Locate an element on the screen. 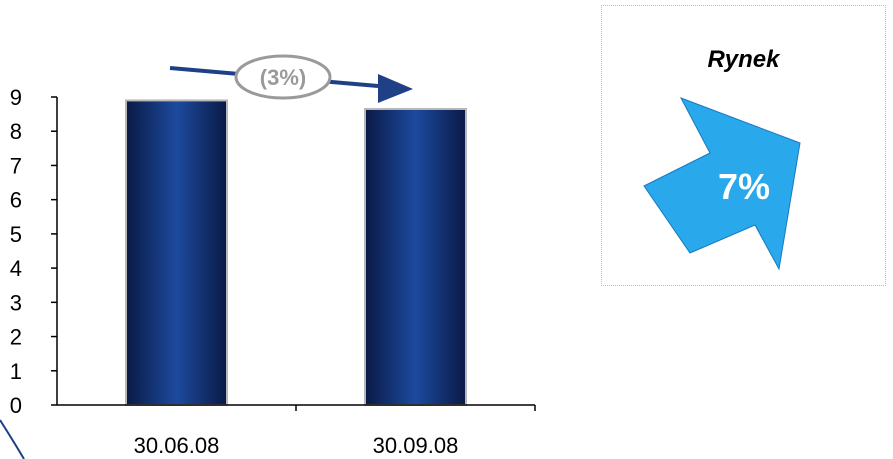 This screenshot has width=893, height=459. change-label: (3%) is located at coordinates (283, 77).